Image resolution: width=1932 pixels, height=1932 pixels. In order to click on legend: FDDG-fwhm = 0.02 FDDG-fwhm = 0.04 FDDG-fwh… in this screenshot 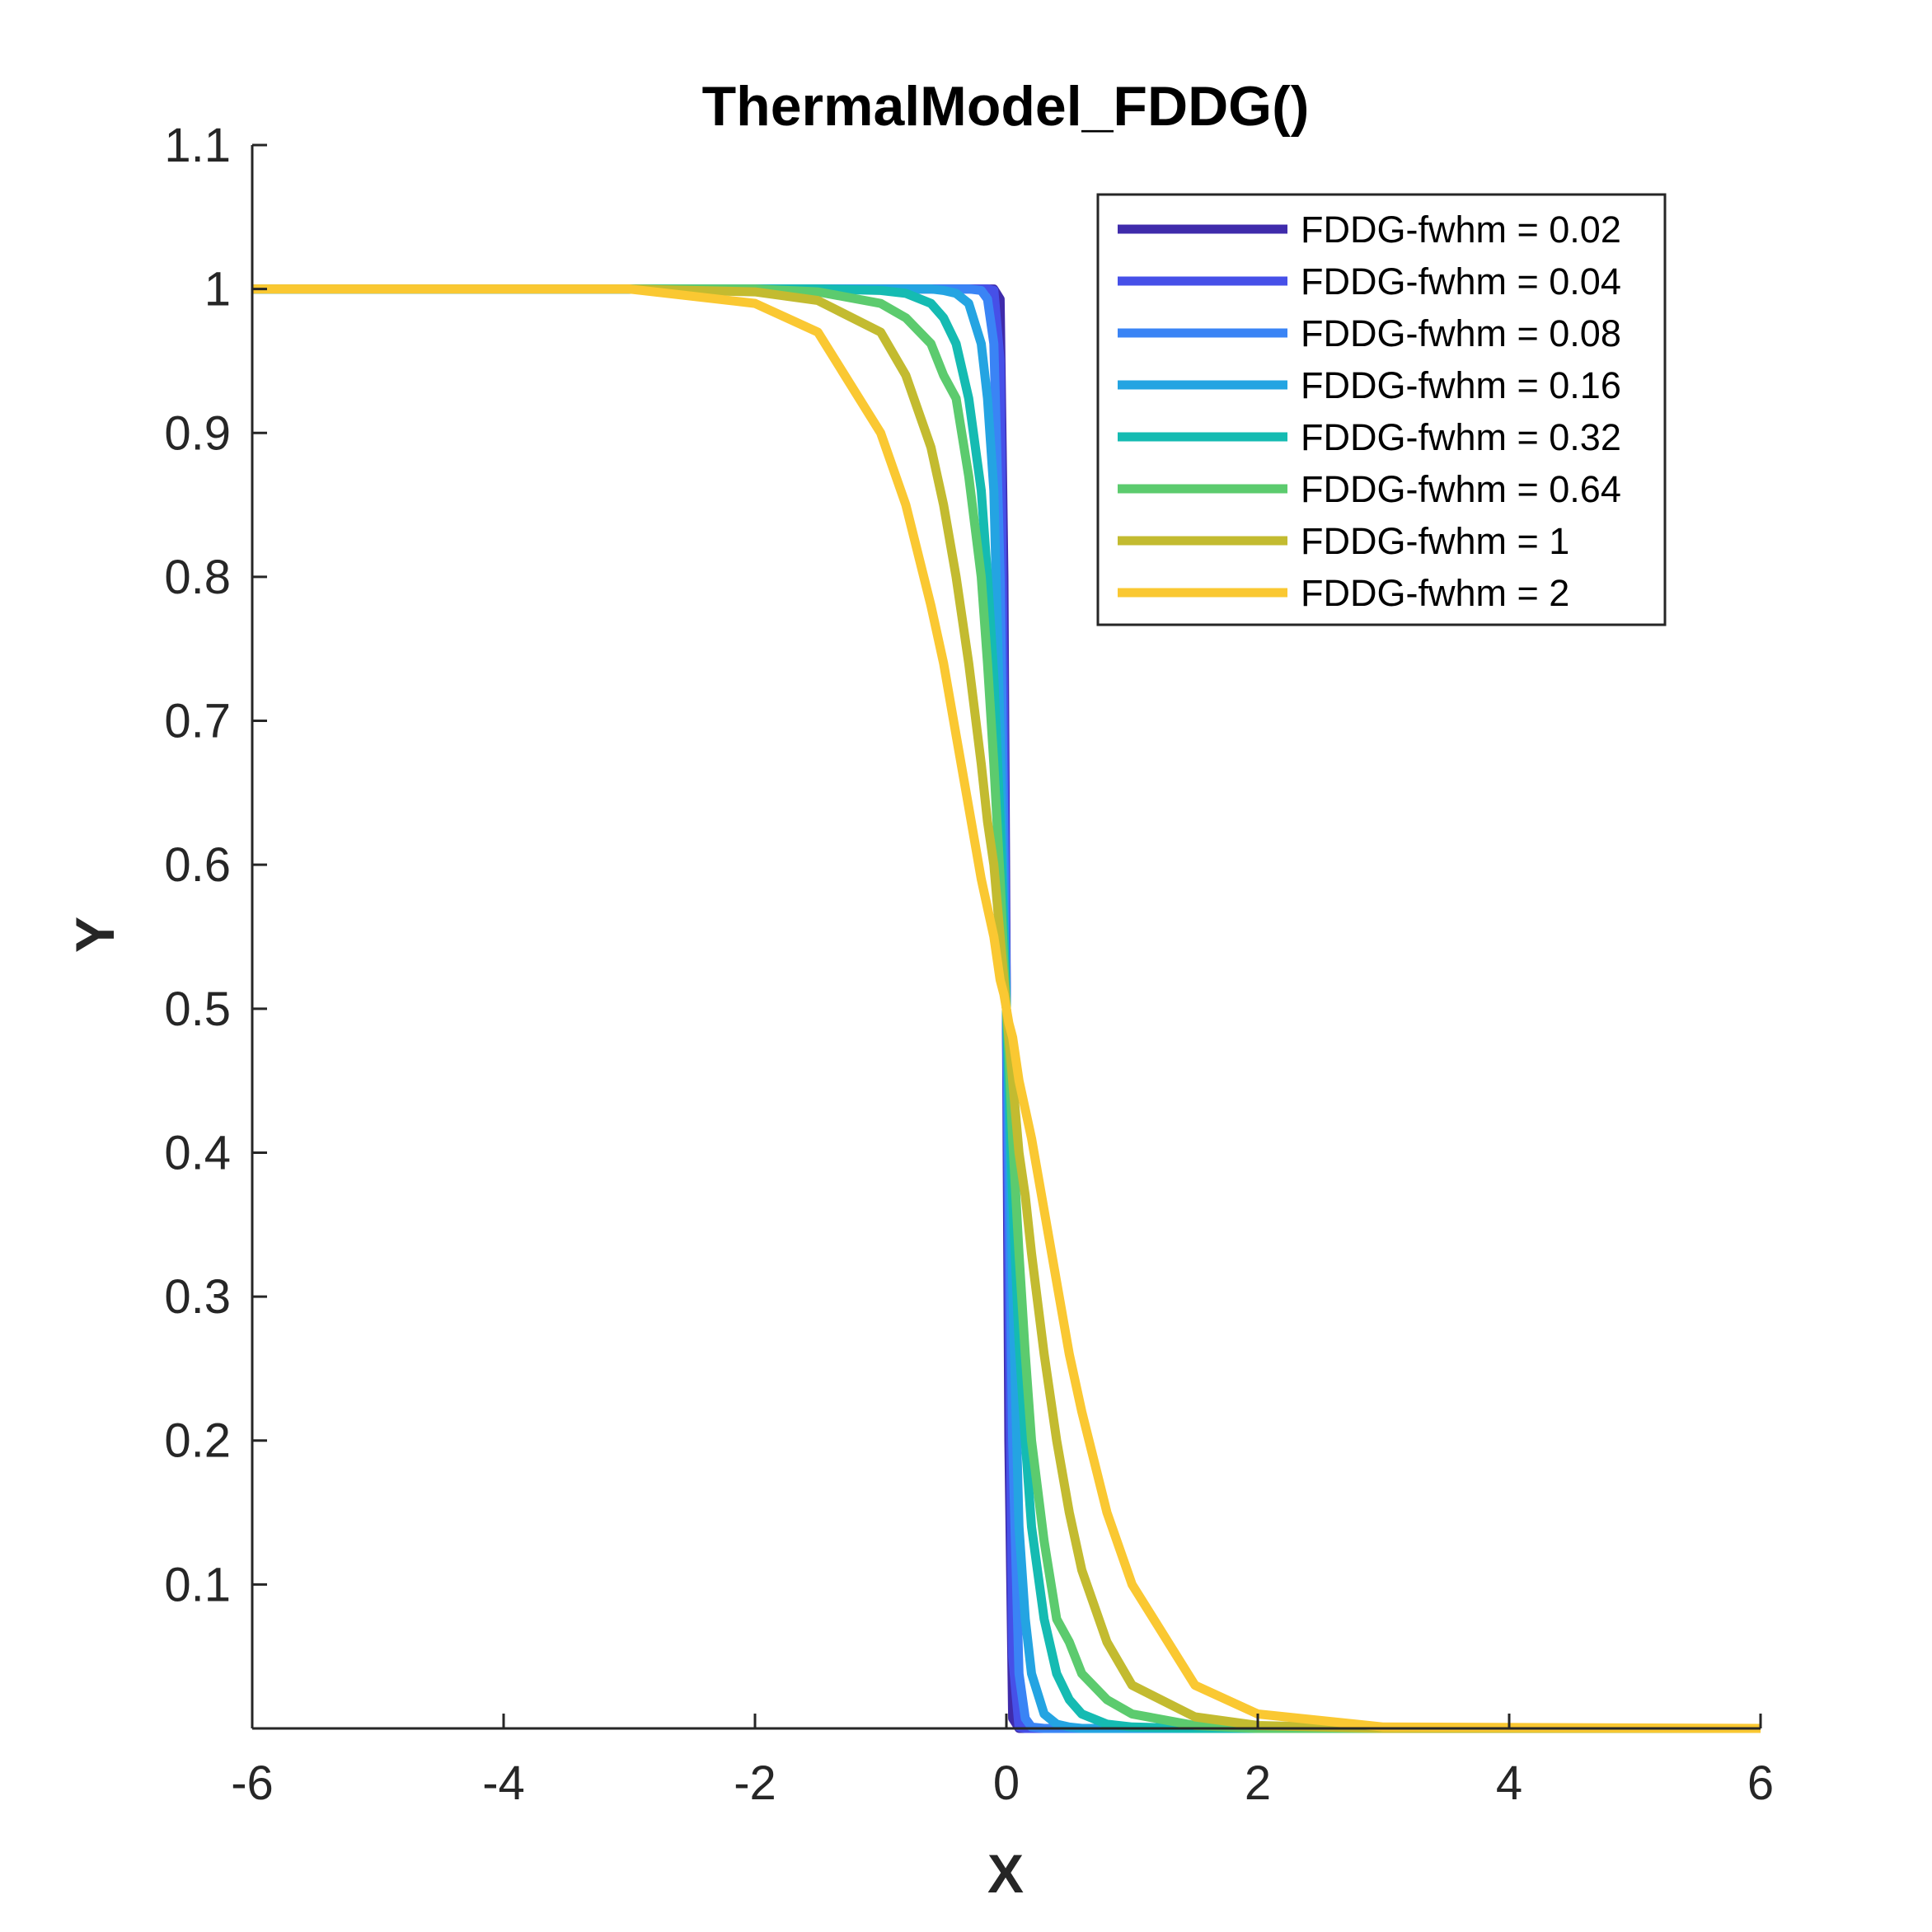, I will do `click(1381, 410)`.